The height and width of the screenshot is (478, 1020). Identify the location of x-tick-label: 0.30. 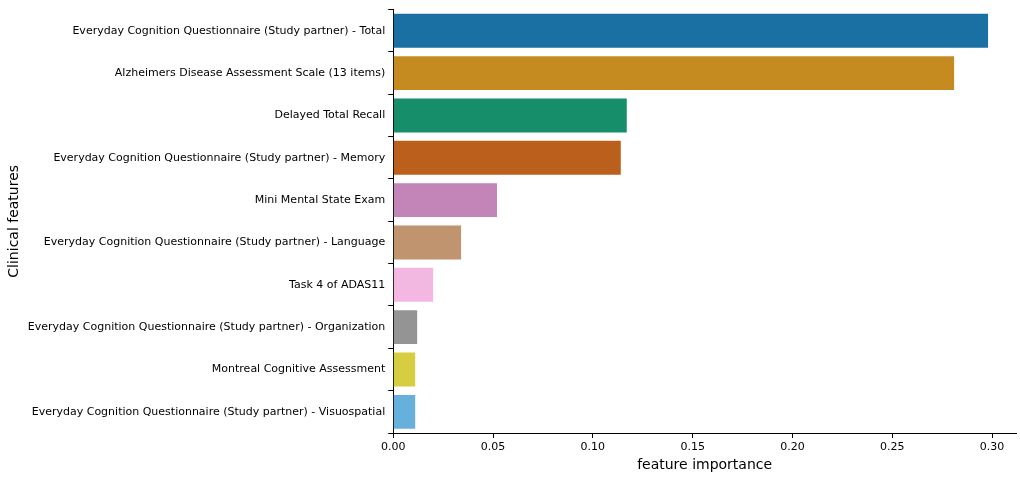
(992, 447).